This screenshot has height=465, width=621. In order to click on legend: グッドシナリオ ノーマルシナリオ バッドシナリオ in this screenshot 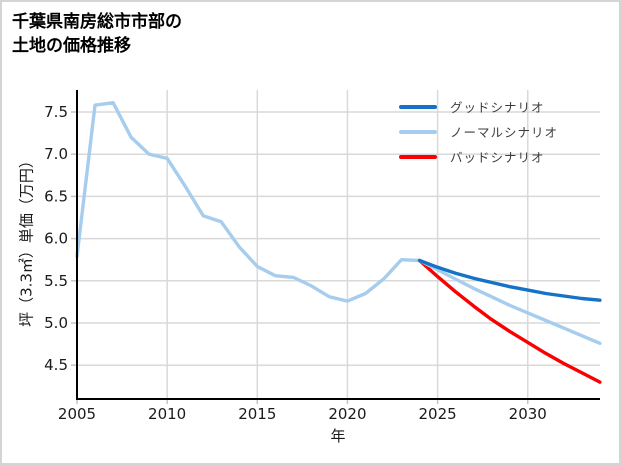, I will do `click(478, 131)`.